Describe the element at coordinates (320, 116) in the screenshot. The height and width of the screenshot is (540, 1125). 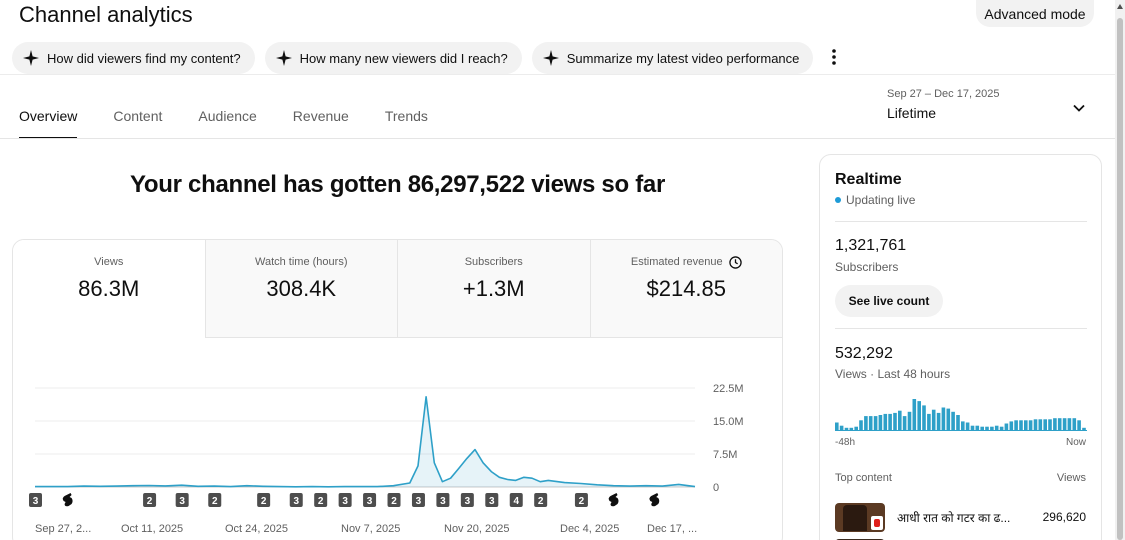
I see `tab-revenue: Revenue` at that location.